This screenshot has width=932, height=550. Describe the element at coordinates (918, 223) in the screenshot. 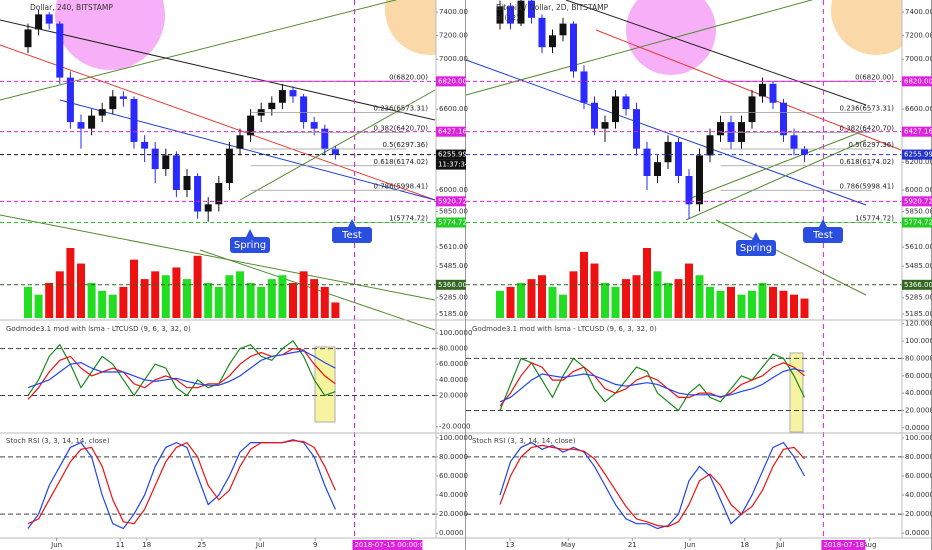

I see `price-badge-label: 5774.72` at that location.